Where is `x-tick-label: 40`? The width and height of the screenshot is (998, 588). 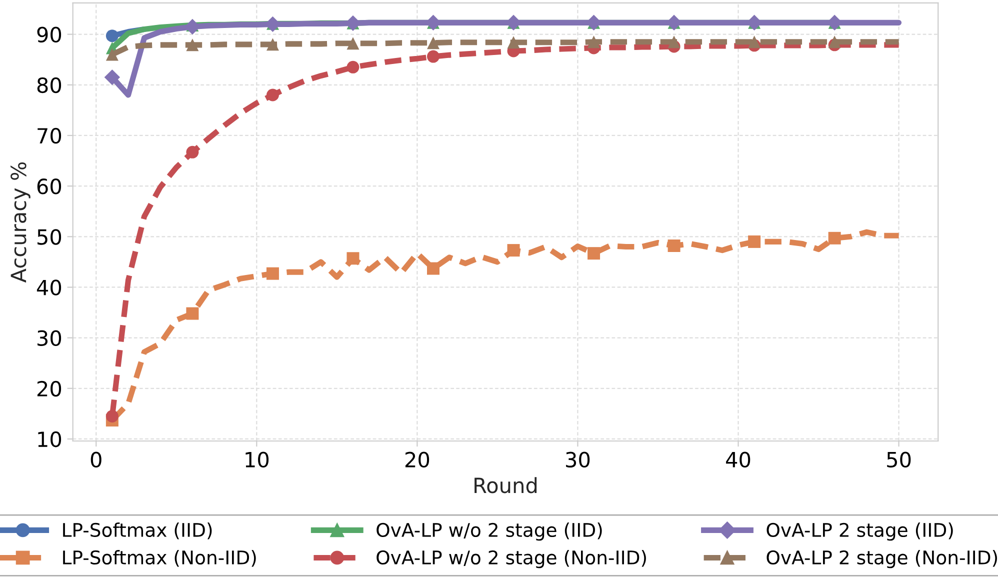 x-tick-label: 40 is located at coordinates (738, 460).